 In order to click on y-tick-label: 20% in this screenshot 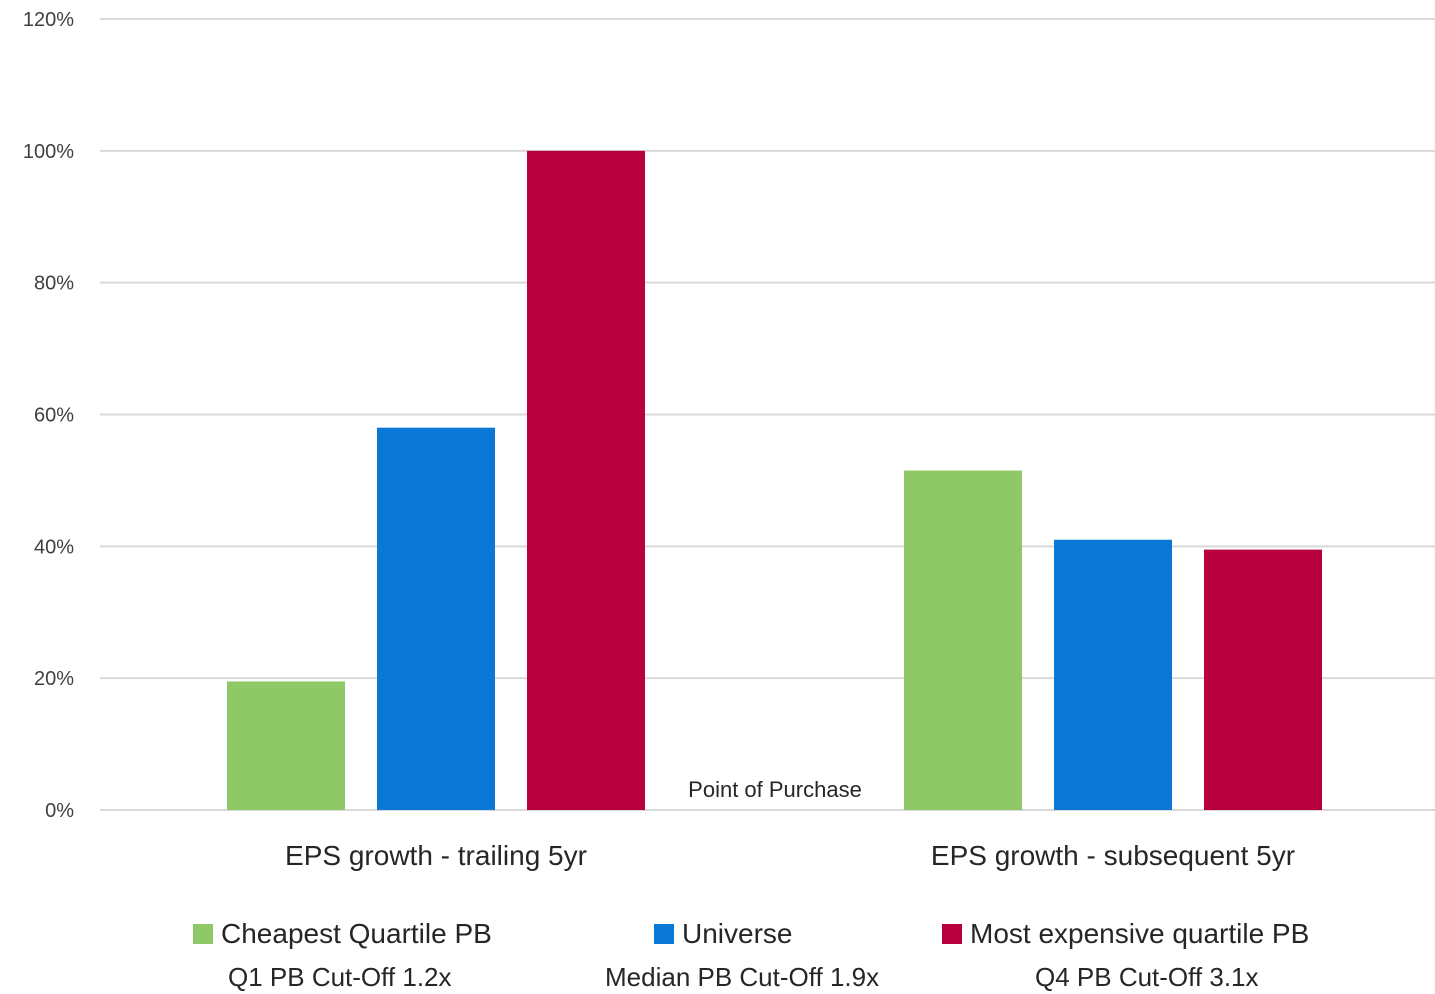, I will do `click(54, 679)`.